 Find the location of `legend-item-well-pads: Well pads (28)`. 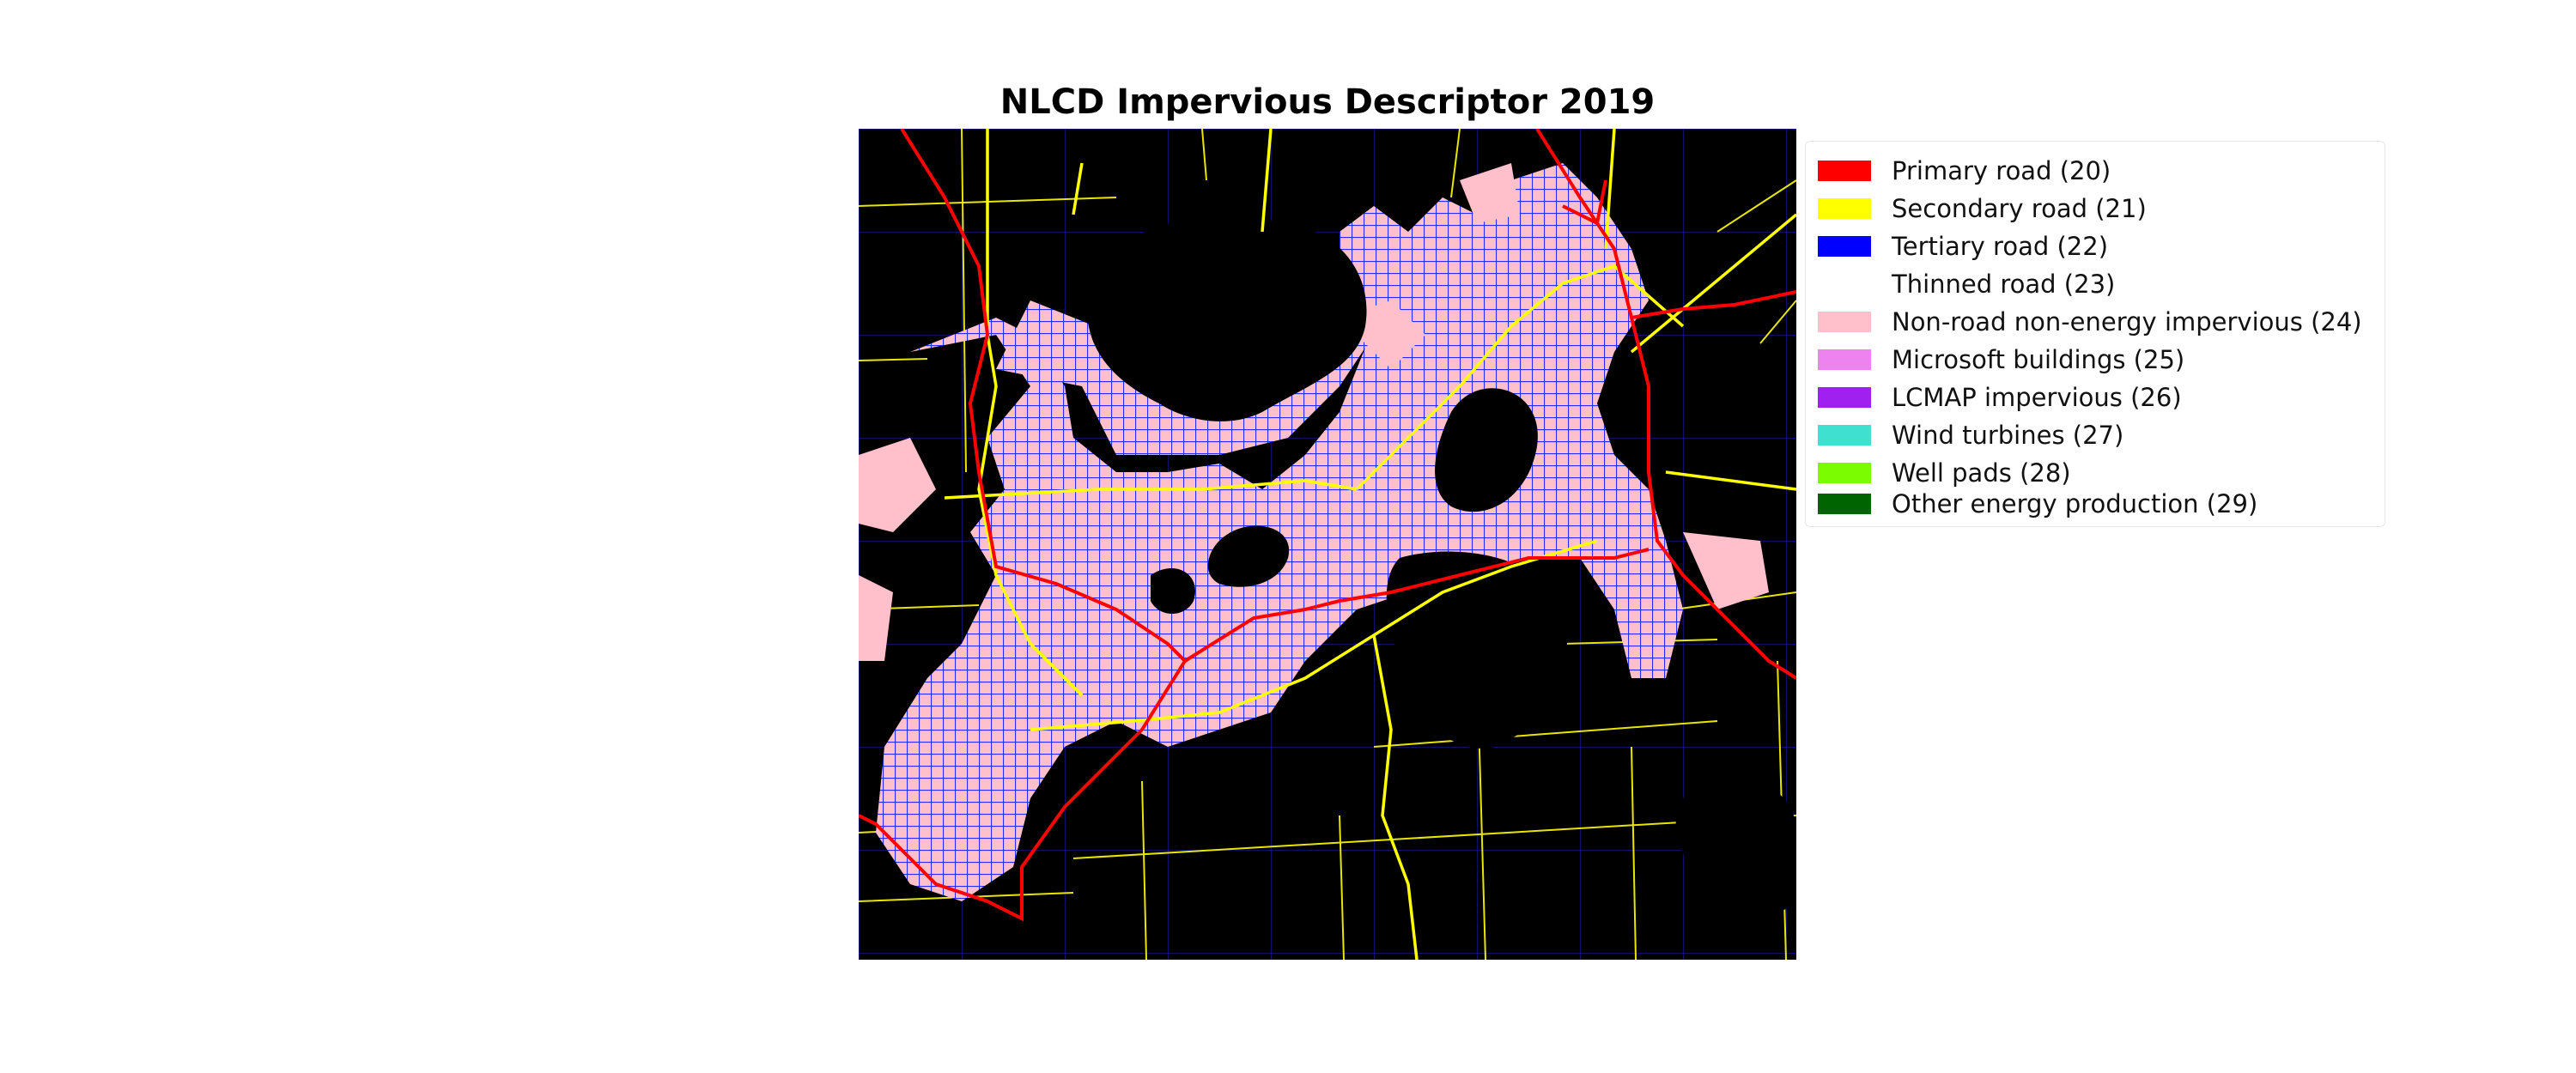

legend-item-well-pads: Well pads (28) is located at coordinates (1945, 473).